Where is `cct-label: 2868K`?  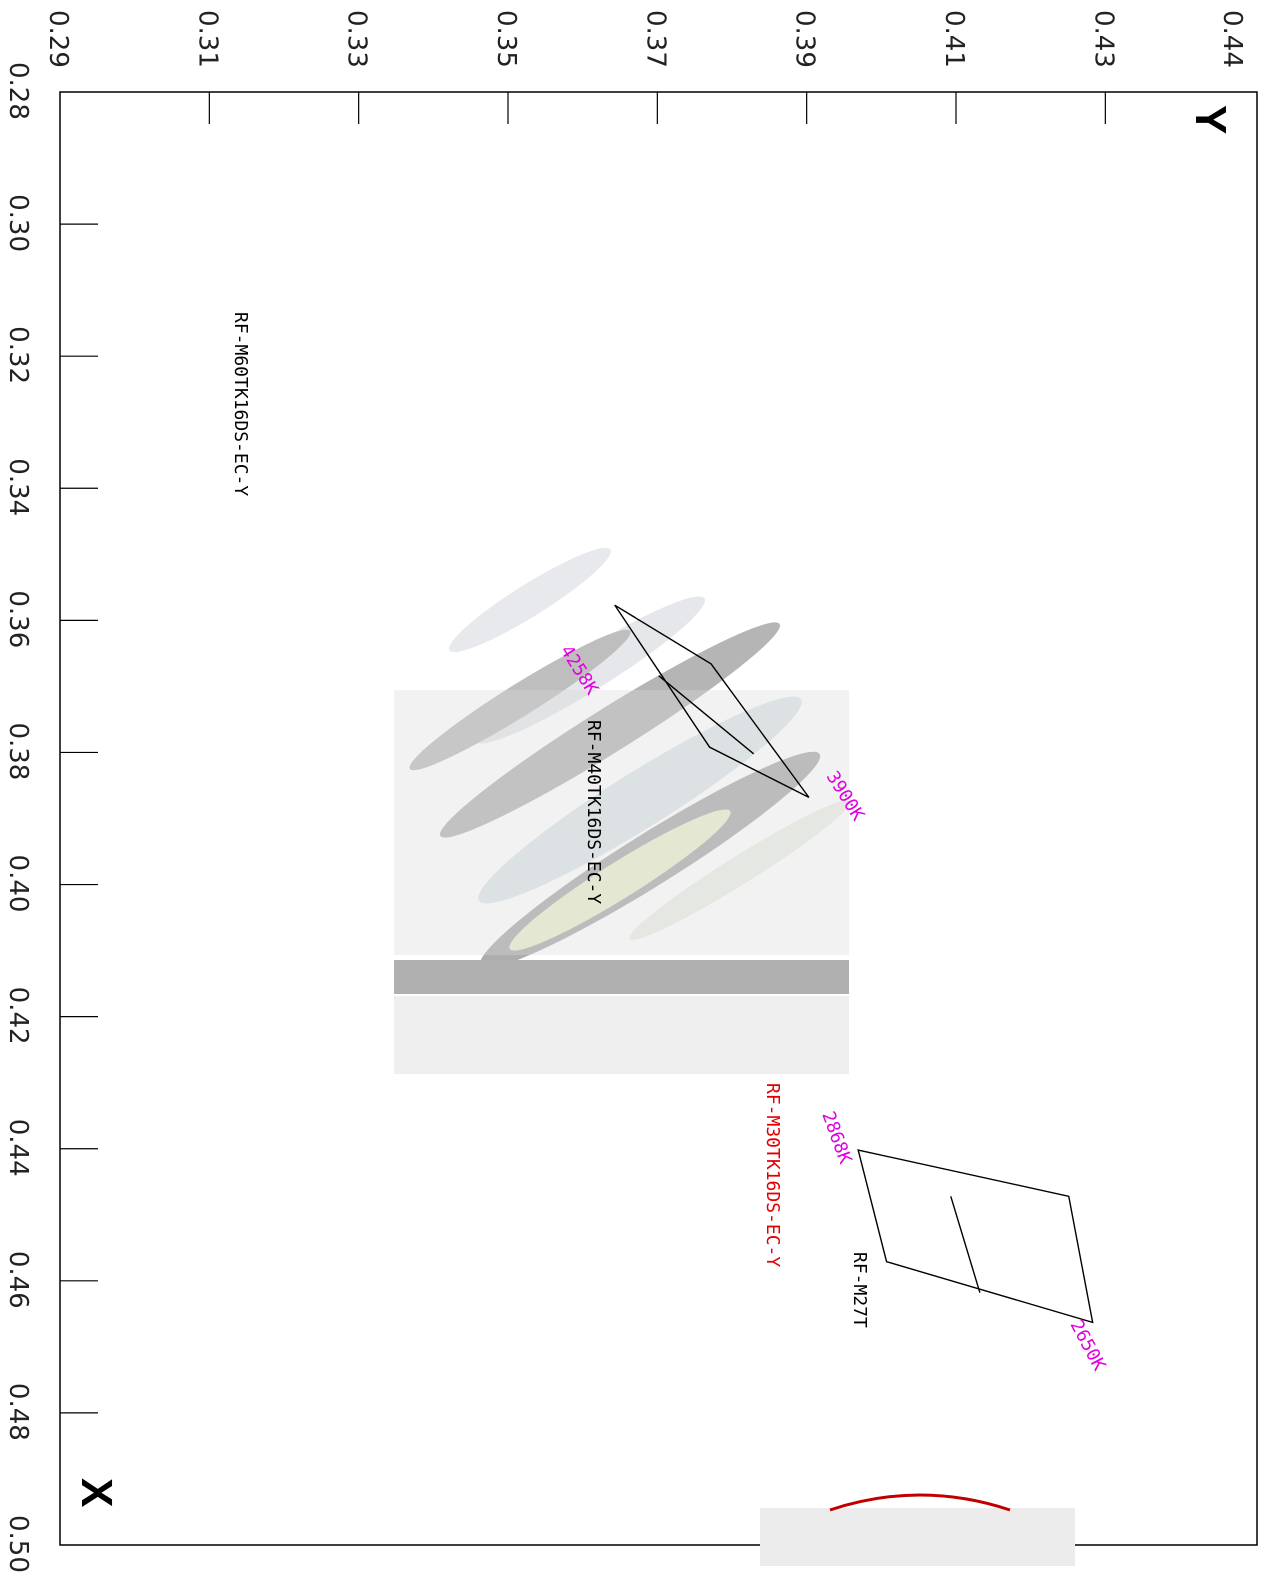 cct-label: 2868K is located at coordinates (836, 1138).